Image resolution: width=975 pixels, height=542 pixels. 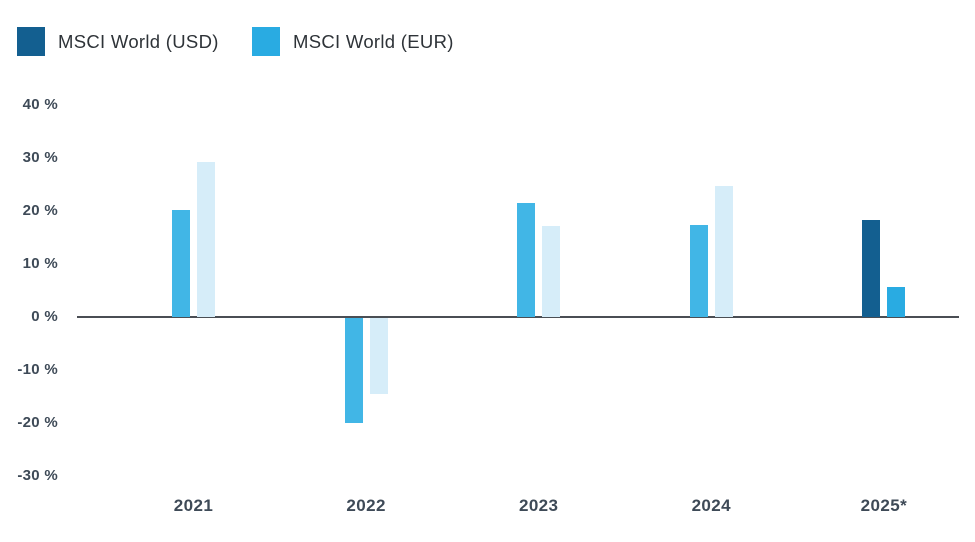 I want to click on y-axis-tick-30%: 30 %, so click(x=40, y=157).